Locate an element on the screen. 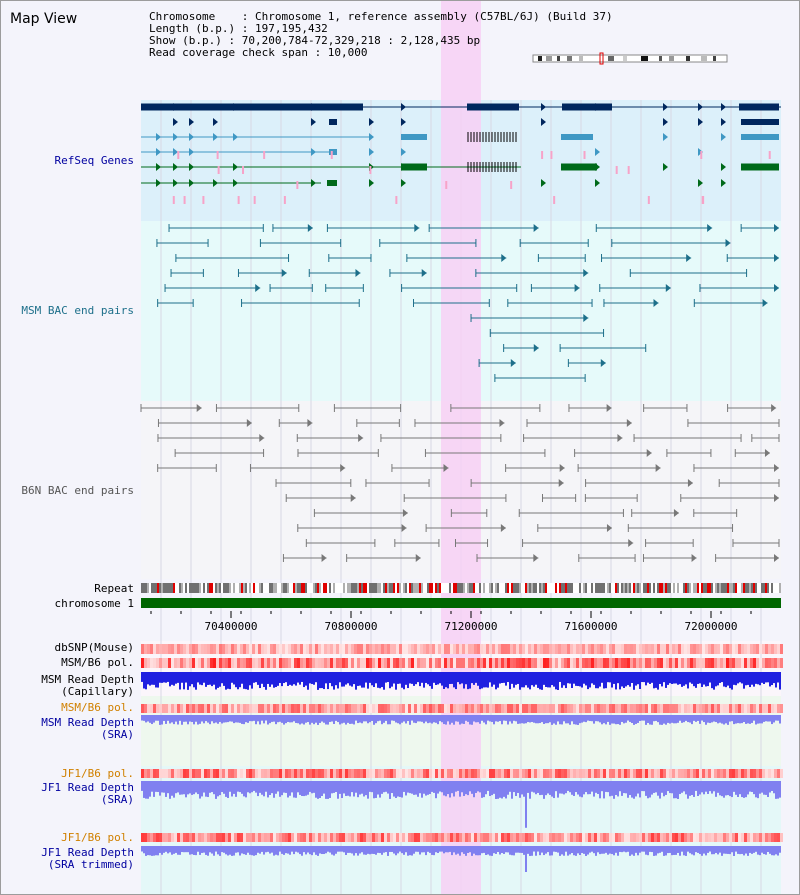  track-label-jf1-b6-pol-trimmed: JF1/B6 pol. is located at coordinates (97, 837).